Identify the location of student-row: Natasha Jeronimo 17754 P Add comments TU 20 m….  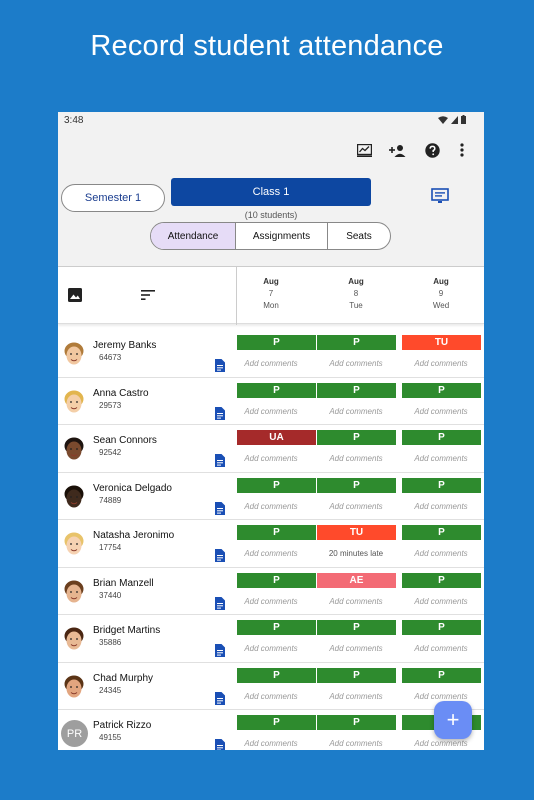
(271, 544).